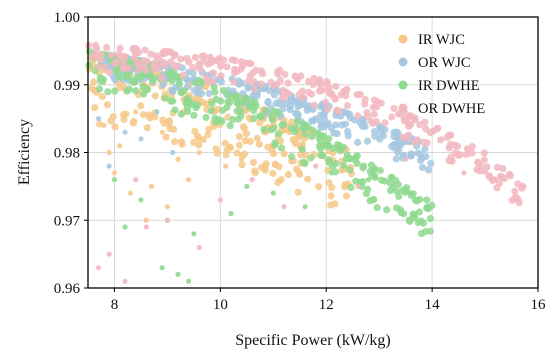  I want to click on legend: IR WJC OR WJC IR DWHE OR DWHE, so click(441, 74).